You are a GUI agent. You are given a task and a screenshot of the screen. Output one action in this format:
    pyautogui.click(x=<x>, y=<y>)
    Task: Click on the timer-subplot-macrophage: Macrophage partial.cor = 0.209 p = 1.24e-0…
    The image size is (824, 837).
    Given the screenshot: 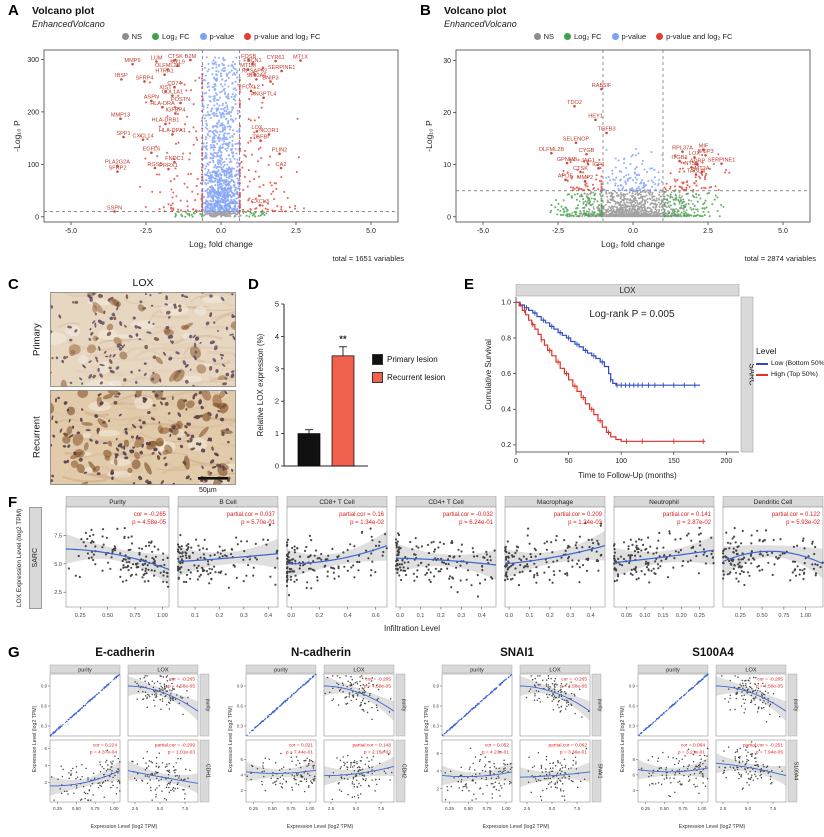 What is the action you would take?
    pyautogui.click(x=554, y=557)
    